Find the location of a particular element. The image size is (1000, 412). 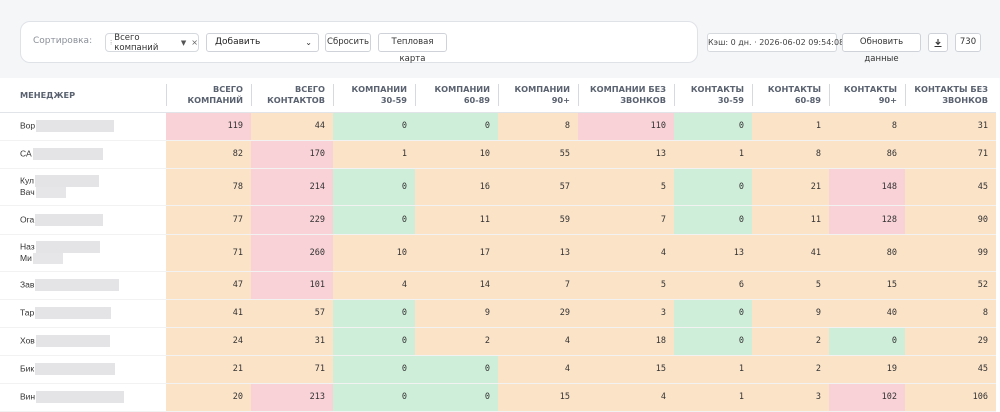

metric-cell: 59 is located at coordinates (538, 220).